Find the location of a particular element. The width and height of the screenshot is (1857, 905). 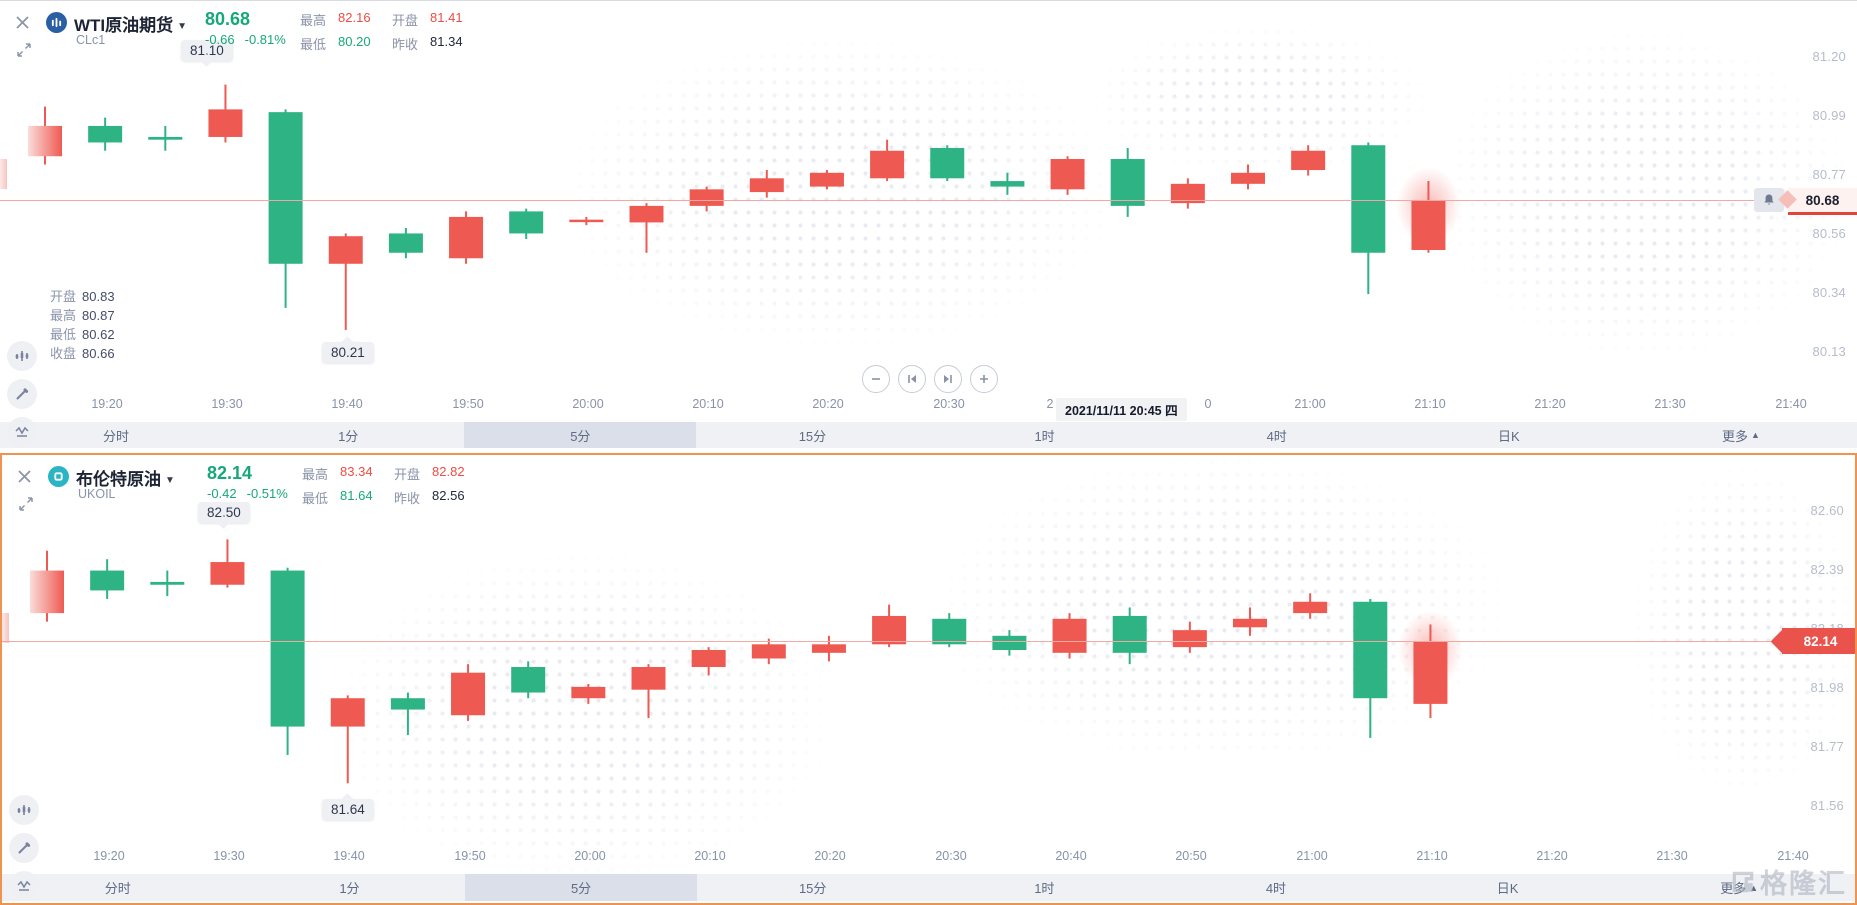

timeframe-bar: 分时 1分 5分 15分 1时 4时 日K 更多 ▲ is located at coordinates (928, 887).